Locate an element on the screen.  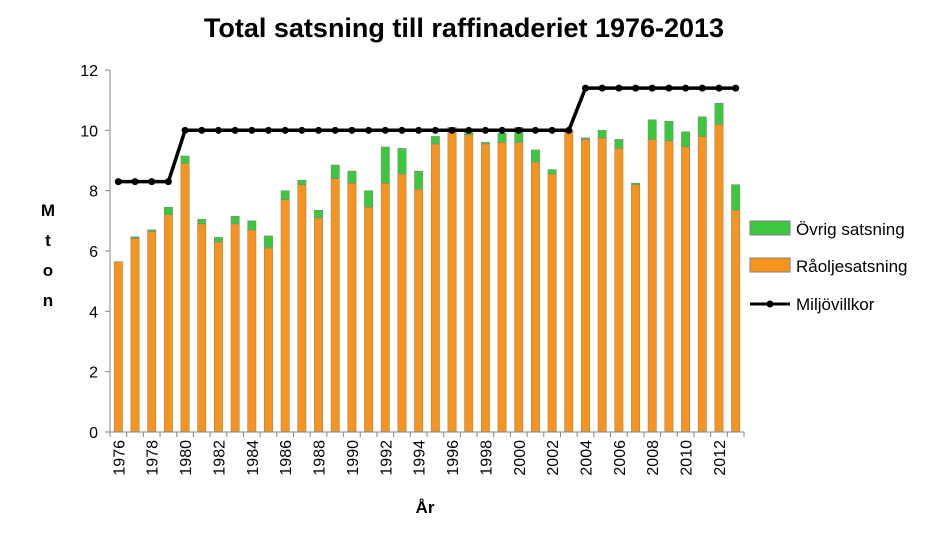
bar-raolje-2000 is located at coordinates (519, 287).